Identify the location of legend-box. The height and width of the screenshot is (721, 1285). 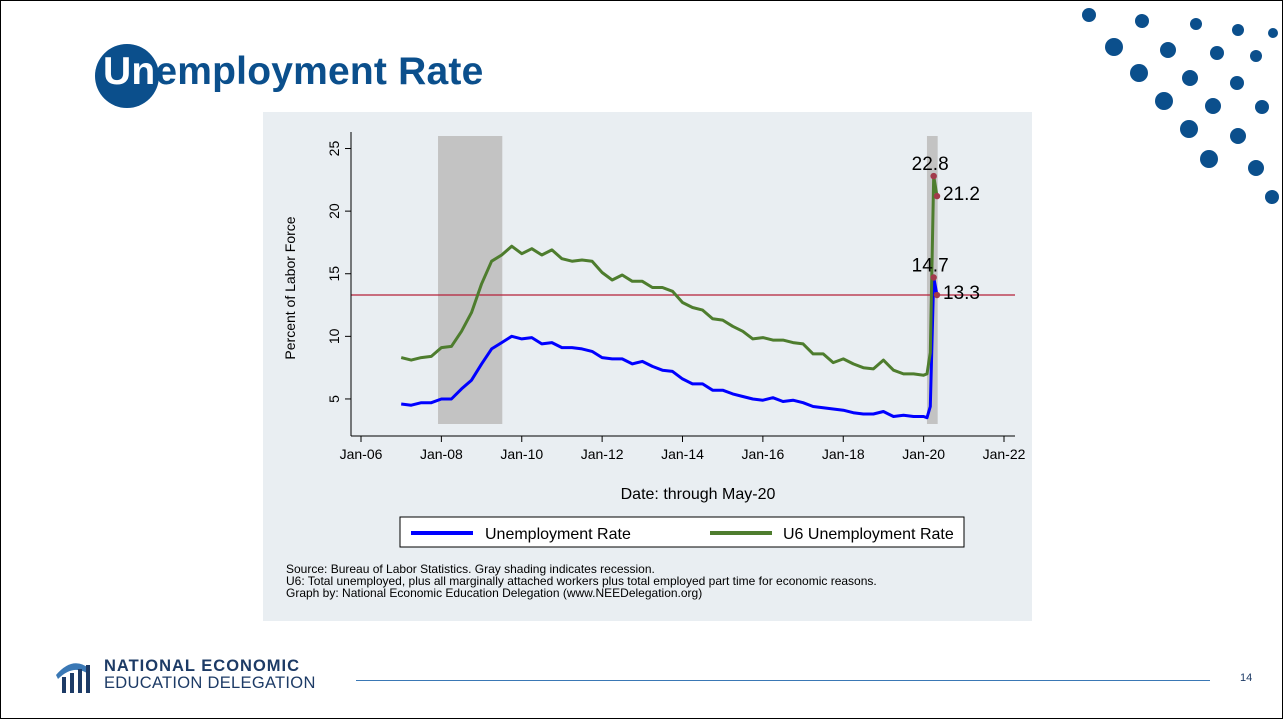
(682, 532).